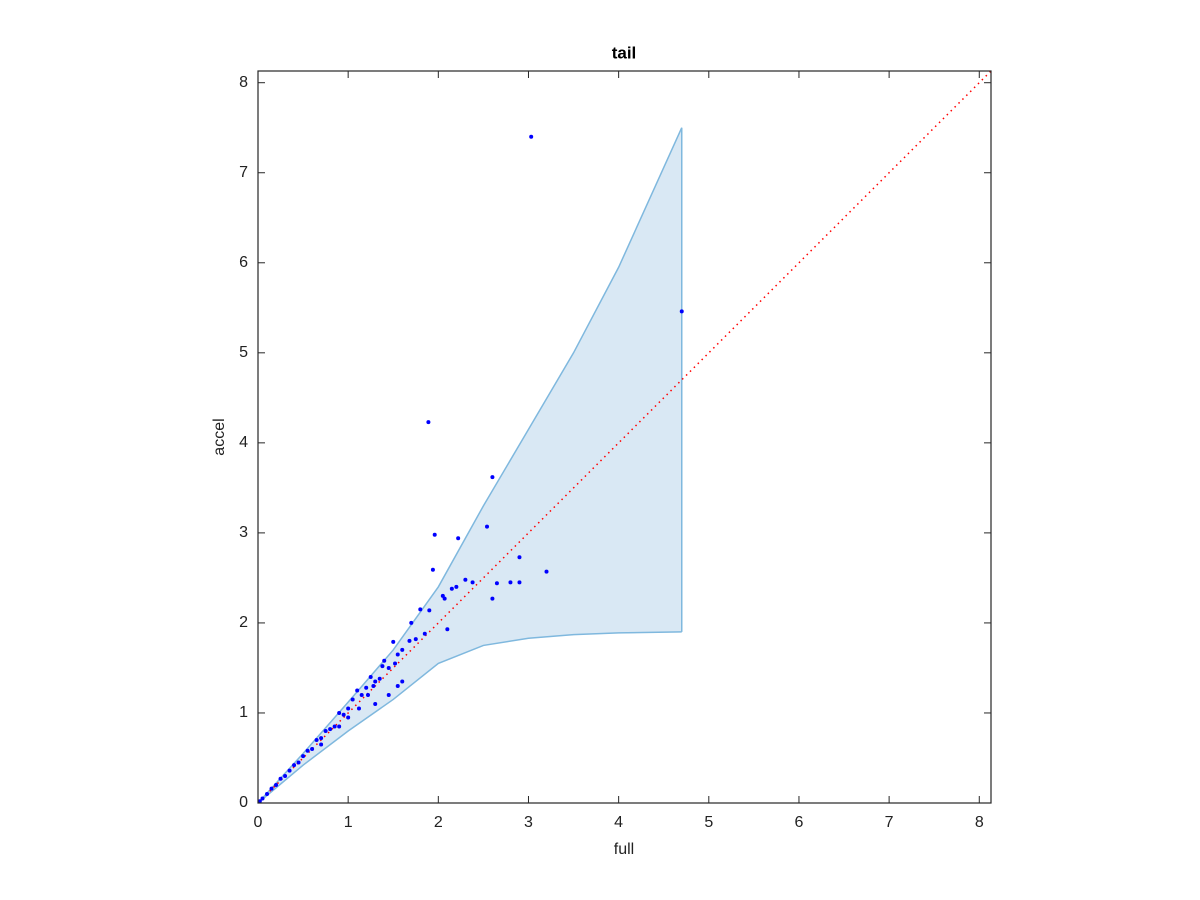  I want to click on x-tick-label: 3, so click(528, 822).